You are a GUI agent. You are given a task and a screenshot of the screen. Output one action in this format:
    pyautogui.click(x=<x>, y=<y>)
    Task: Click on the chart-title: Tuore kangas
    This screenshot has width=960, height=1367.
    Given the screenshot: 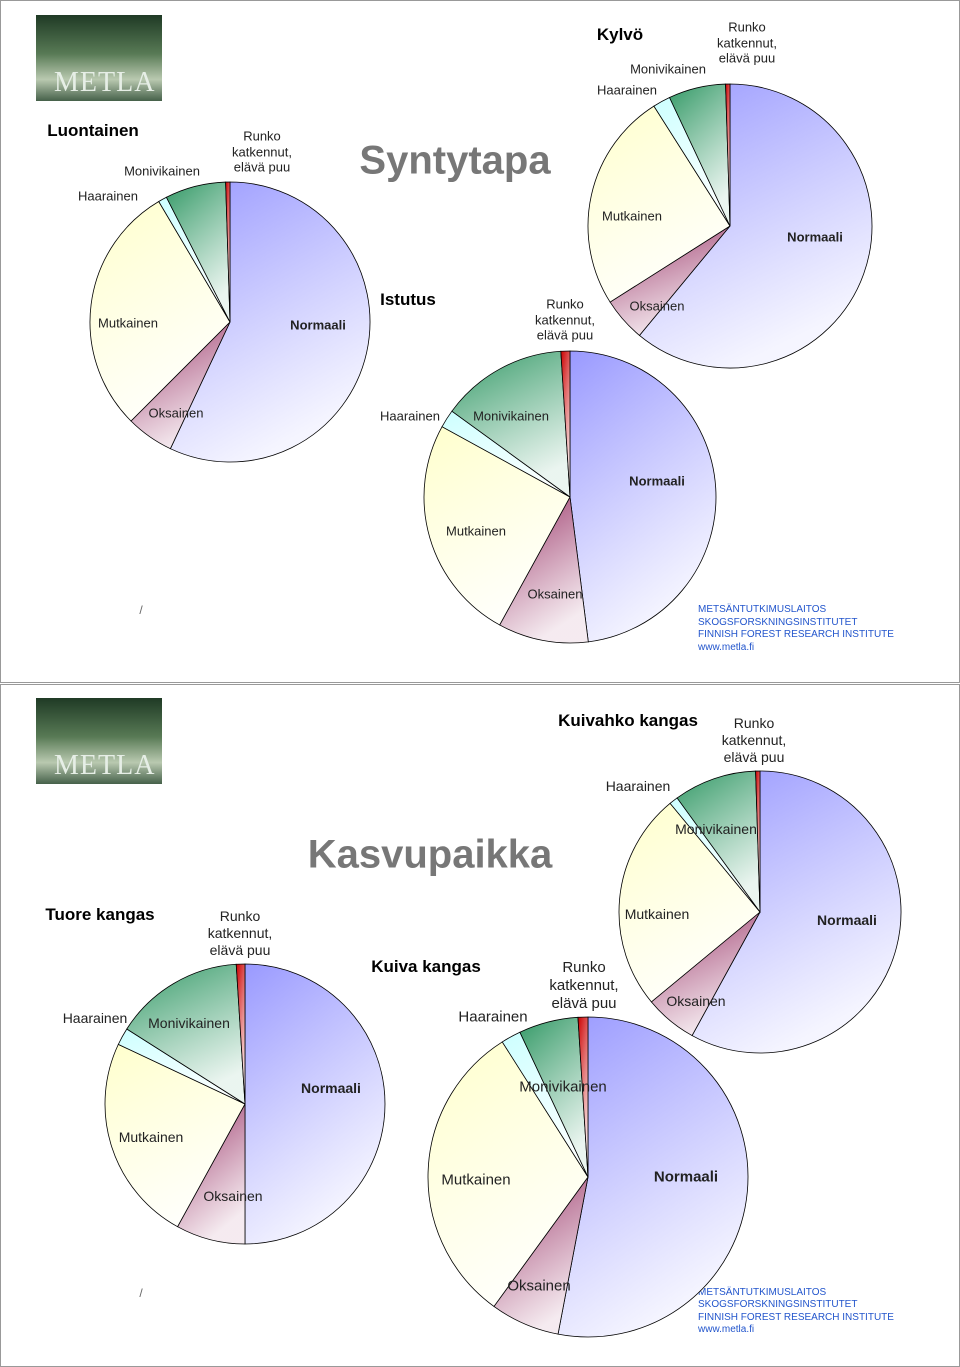 What is the action you would take?
    pyautogui.click(x=100, y=914)
    